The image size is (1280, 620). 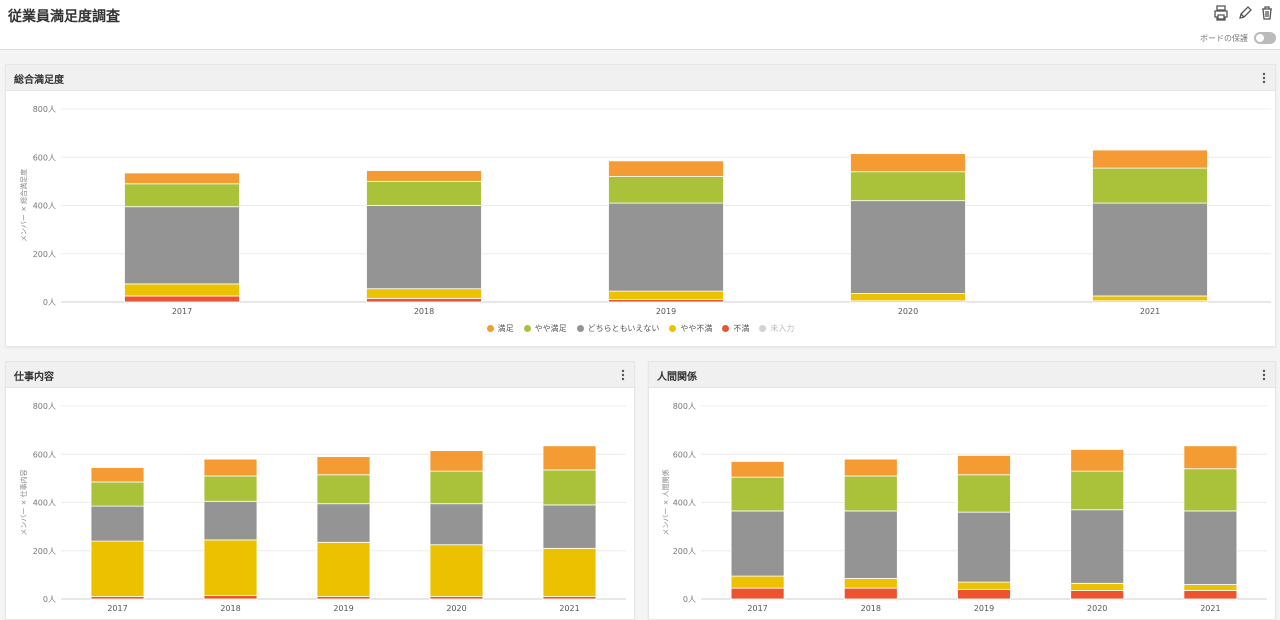 What do you see at coordinates (1267, 13) in the screenshot?
I see `trash-icon` at bounding box center [1267, 13].